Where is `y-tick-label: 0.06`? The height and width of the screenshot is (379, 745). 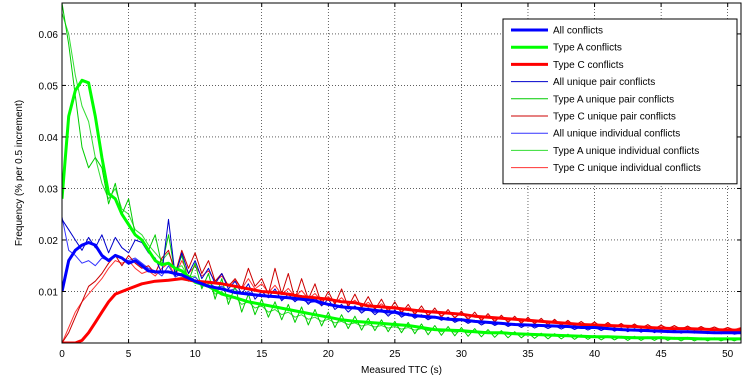
y-tick-label: 0.06 is located at coordinates (49, 35).